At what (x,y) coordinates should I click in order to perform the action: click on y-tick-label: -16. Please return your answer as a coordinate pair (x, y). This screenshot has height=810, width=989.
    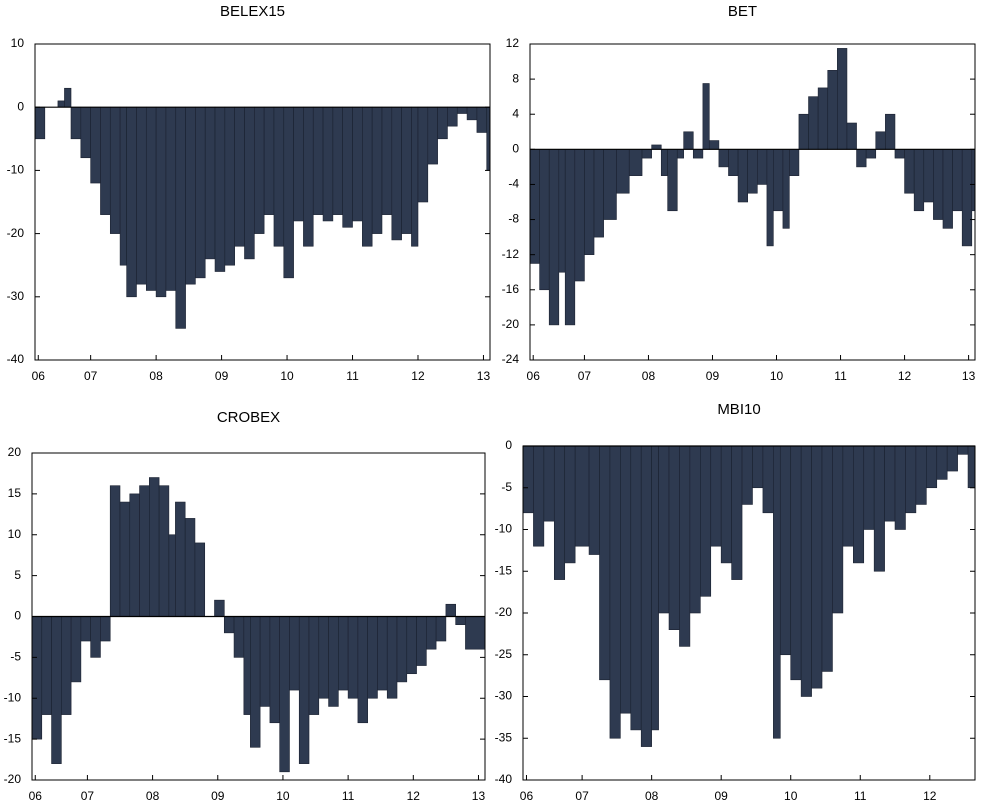
    Looking at the image, I should click on (511, 289).